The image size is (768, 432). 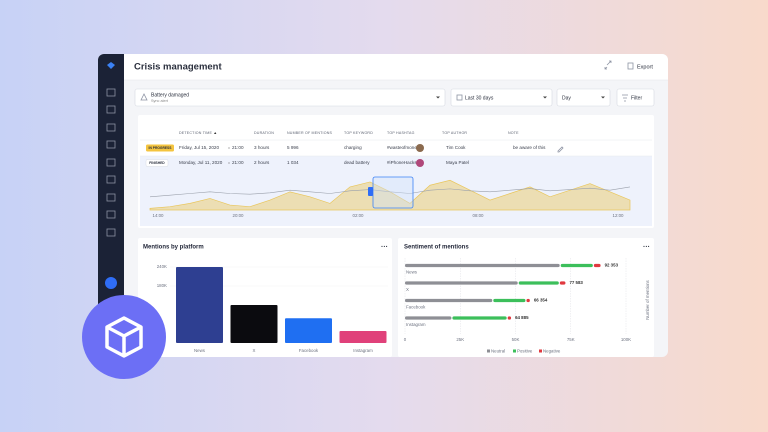 What do you see at coordinates (645, 67) in the screenshot?
I see `export-button: Export` at bounding box center [645, 67].